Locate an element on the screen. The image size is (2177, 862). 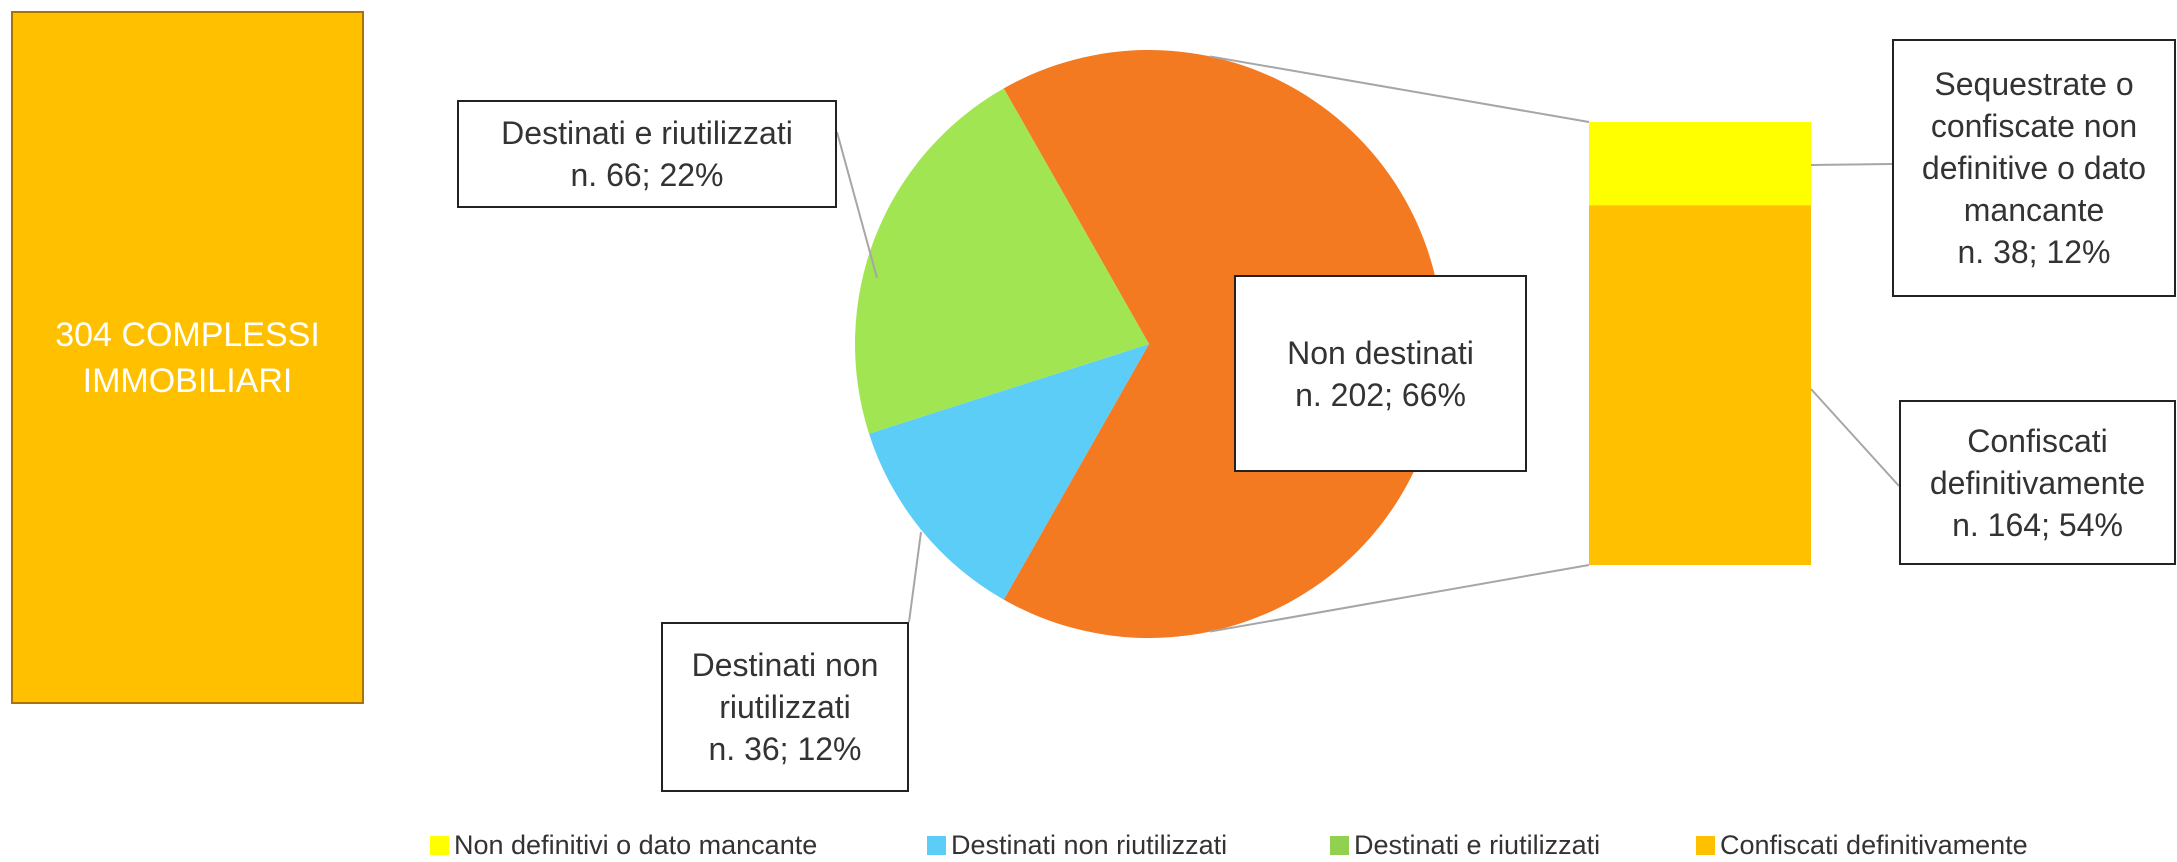
data-label: Non destinati n. 202; 66% is located at coordinates (1380, 373).